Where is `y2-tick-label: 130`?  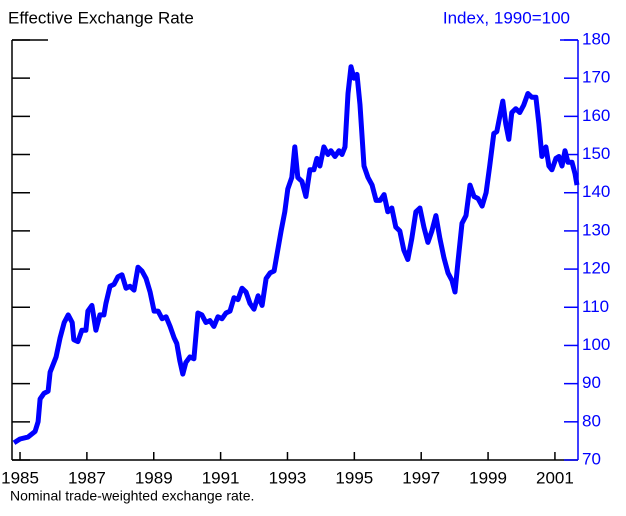 y2-tick-label: 130 is located at coordinates (596, 229).